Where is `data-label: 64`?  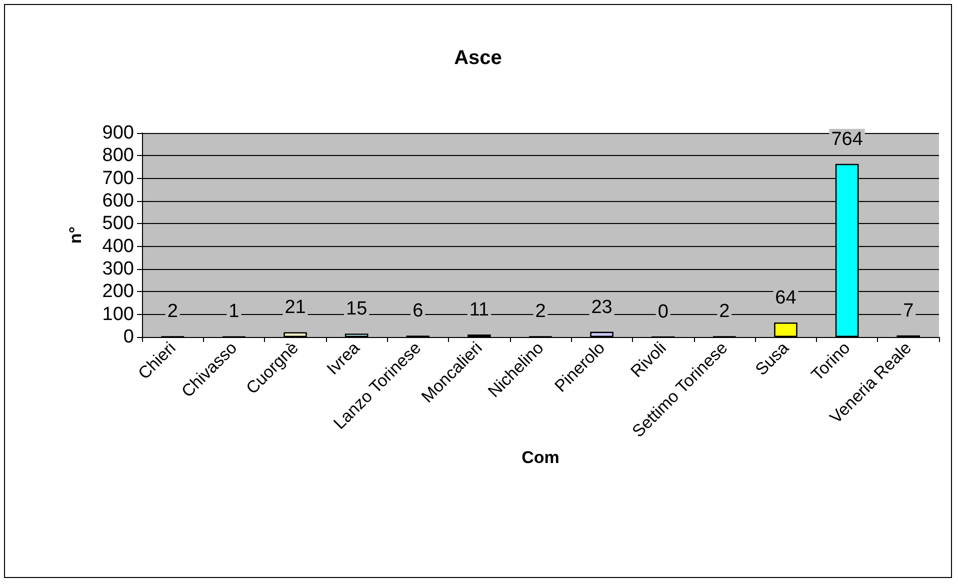
data-label: 64 is located at coordinates (786, 297).